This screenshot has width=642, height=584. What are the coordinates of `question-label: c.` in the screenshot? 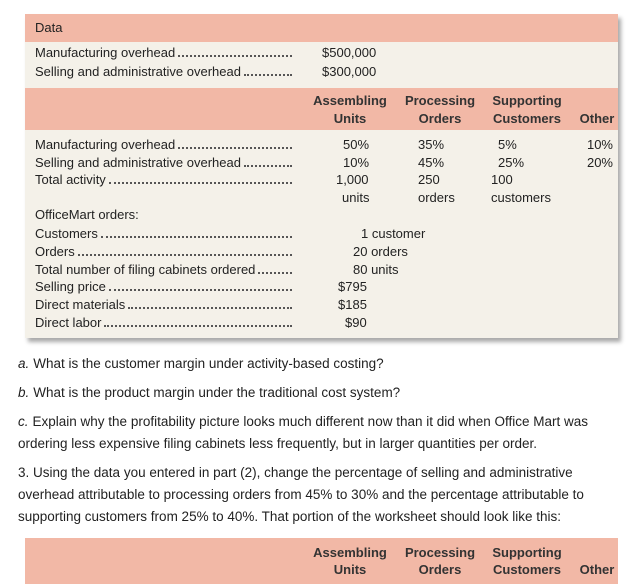 It's located at (23, 421).